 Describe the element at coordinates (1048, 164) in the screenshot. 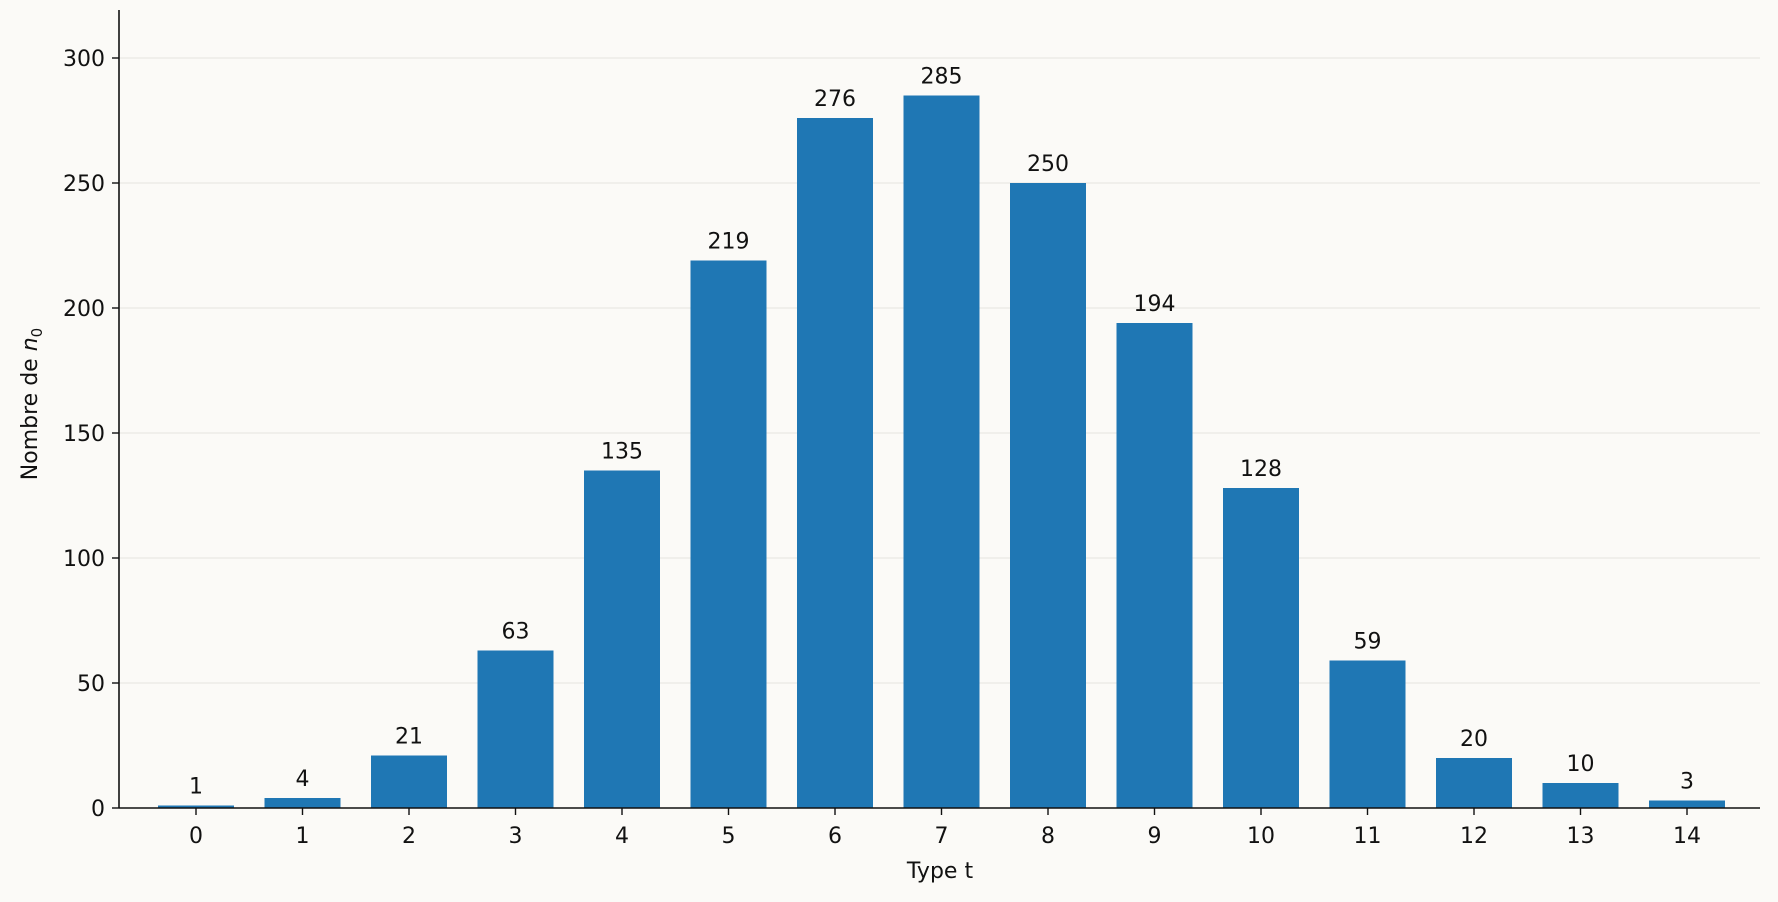

I see `data-label: 250` at that location.